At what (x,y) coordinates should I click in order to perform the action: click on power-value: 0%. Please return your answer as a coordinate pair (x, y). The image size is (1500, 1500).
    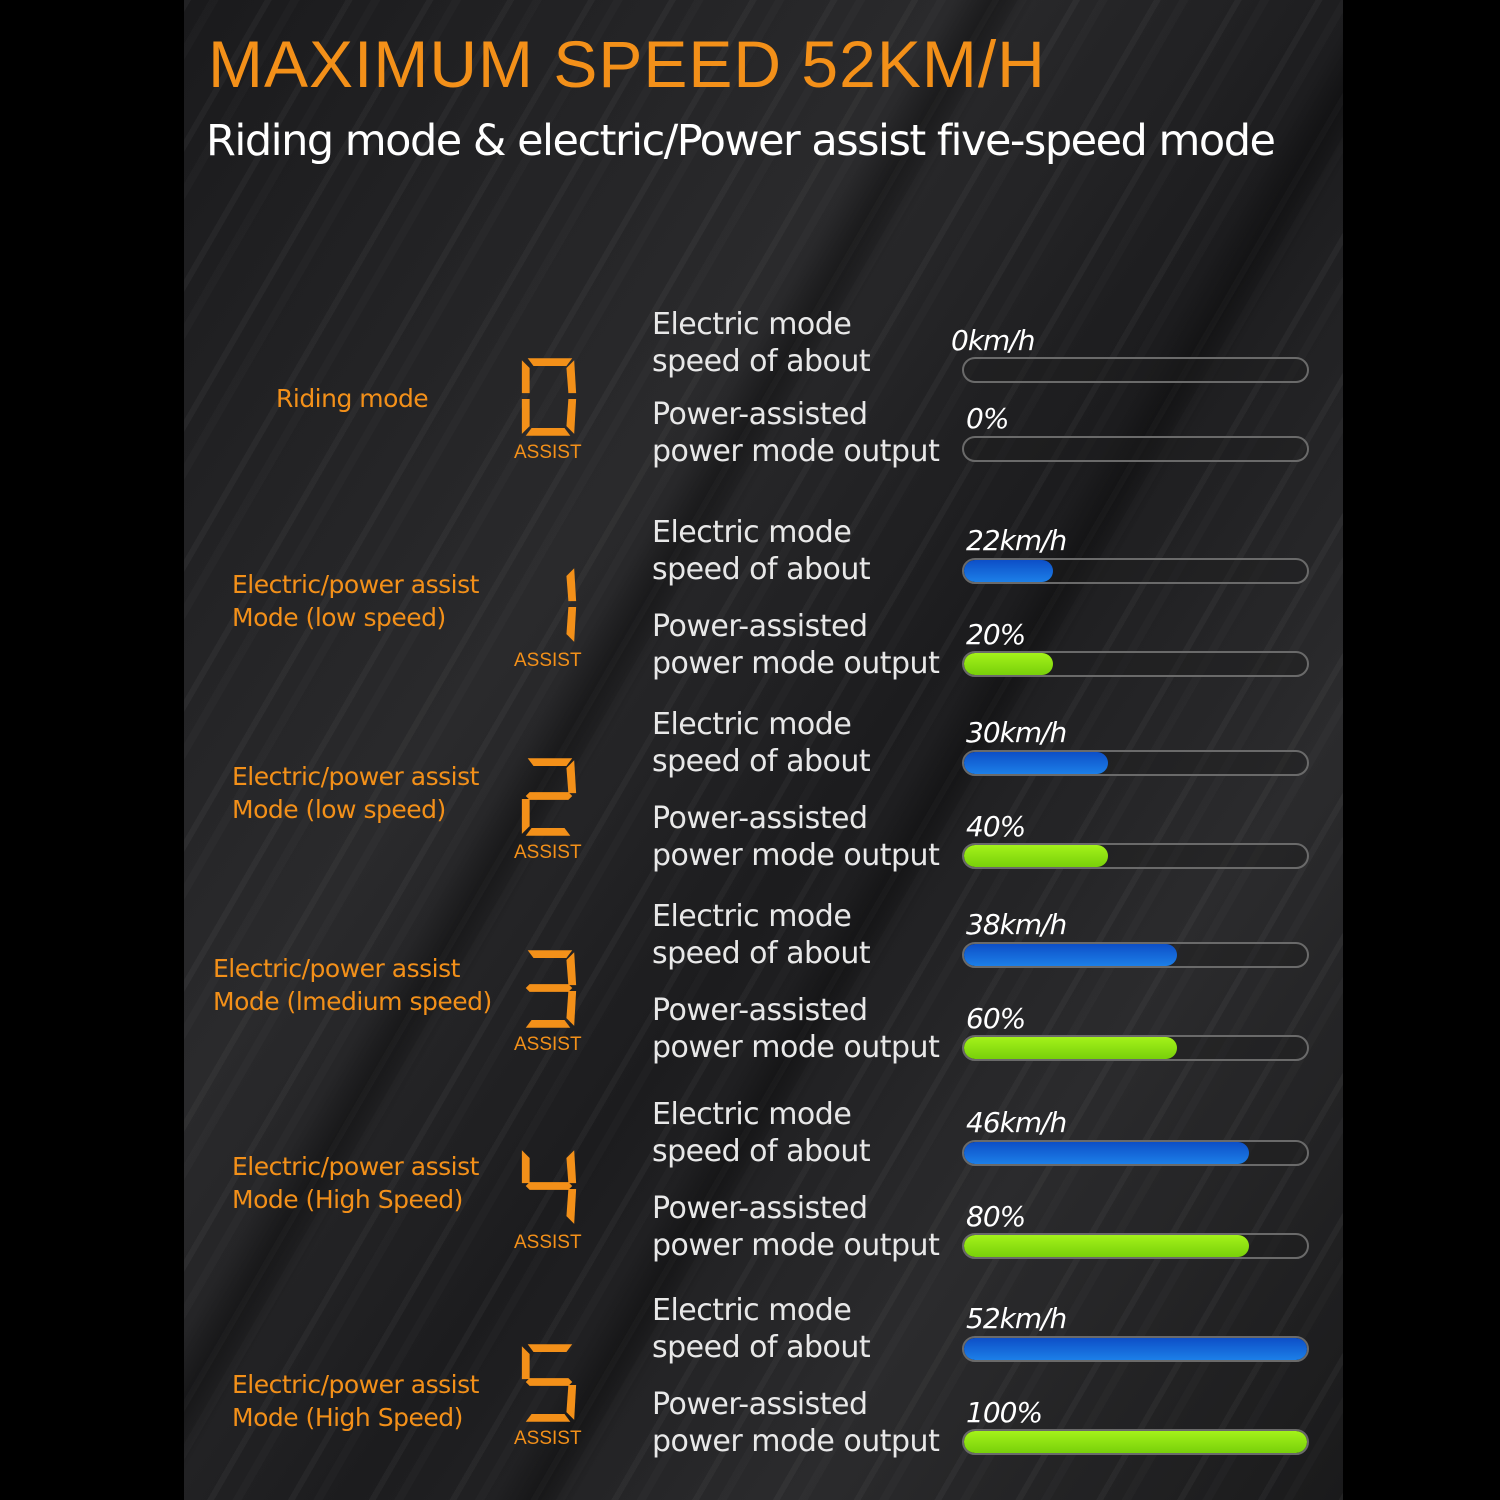
    Looking at the image, I should click on (987, 418).